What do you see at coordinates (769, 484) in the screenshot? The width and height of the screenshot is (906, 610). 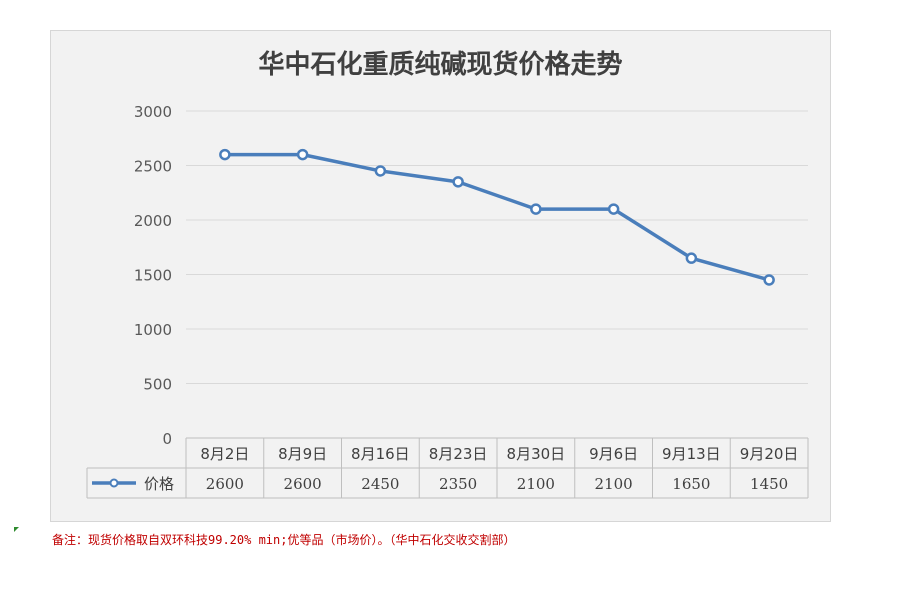 I see `data-table-value: 1450` at bounding box center [769, 484].